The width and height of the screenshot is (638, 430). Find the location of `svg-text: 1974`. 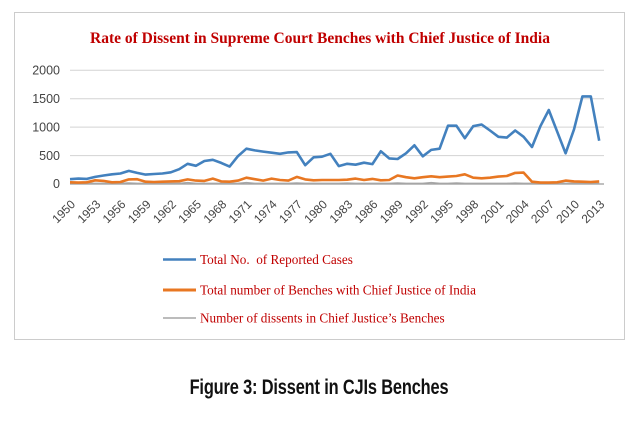

svg-text: 1974 is located at coordinates (265, 211).